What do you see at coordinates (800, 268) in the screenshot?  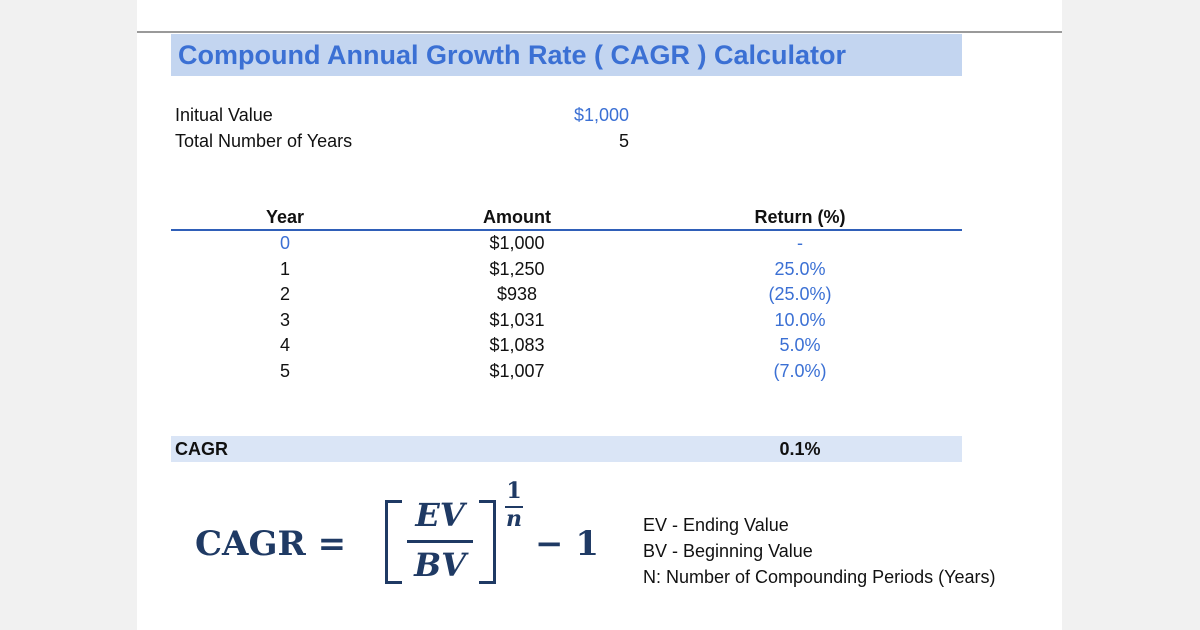 I see `table-cell-return: 25.0%` at bounding box center [800, 268].